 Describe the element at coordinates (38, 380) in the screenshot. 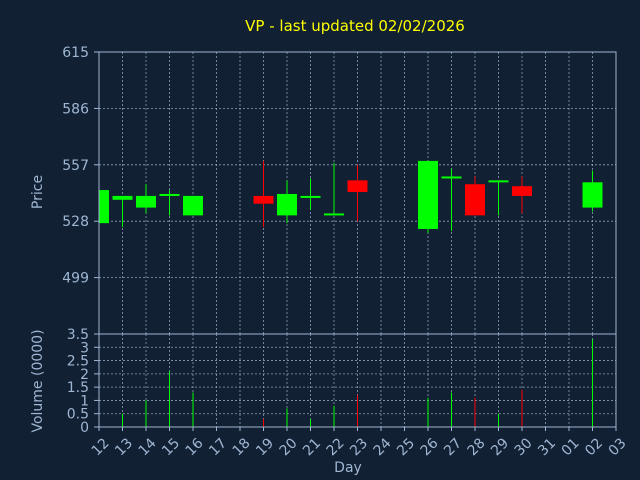

I see `volume-axis-label: Volume (0000)` at that location.